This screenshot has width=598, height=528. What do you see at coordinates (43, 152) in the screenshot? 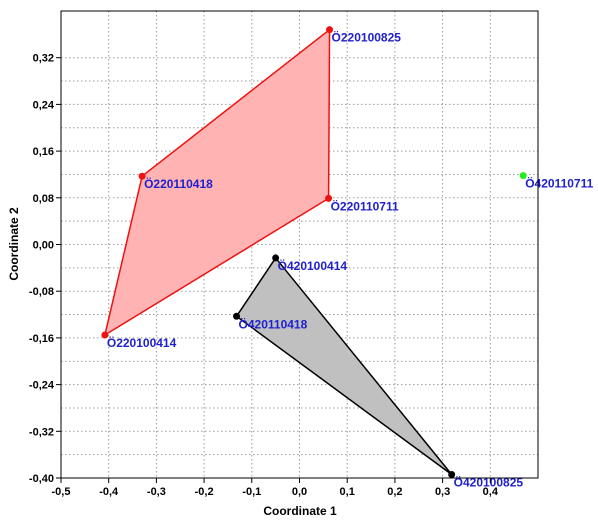
I see `y-tick-label: 0,16` at bounding box center [43, 152].